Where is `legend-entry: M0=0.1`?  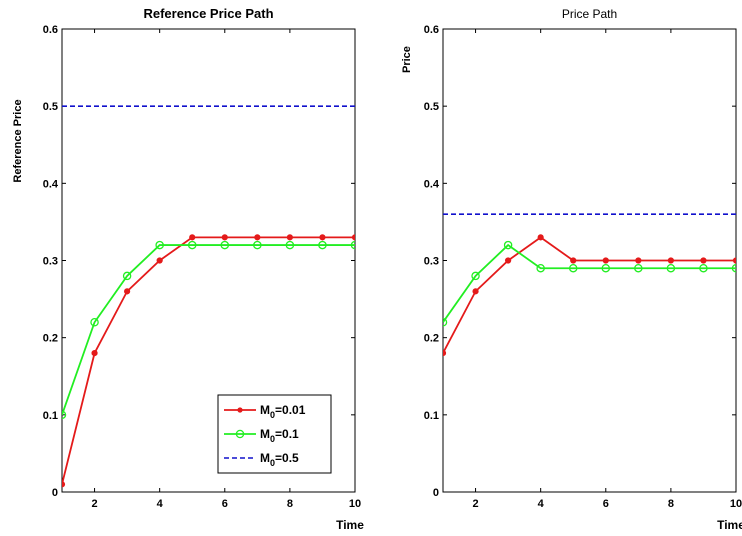
legend-entry: M0=0.1 is located at coordinates (261, 435).